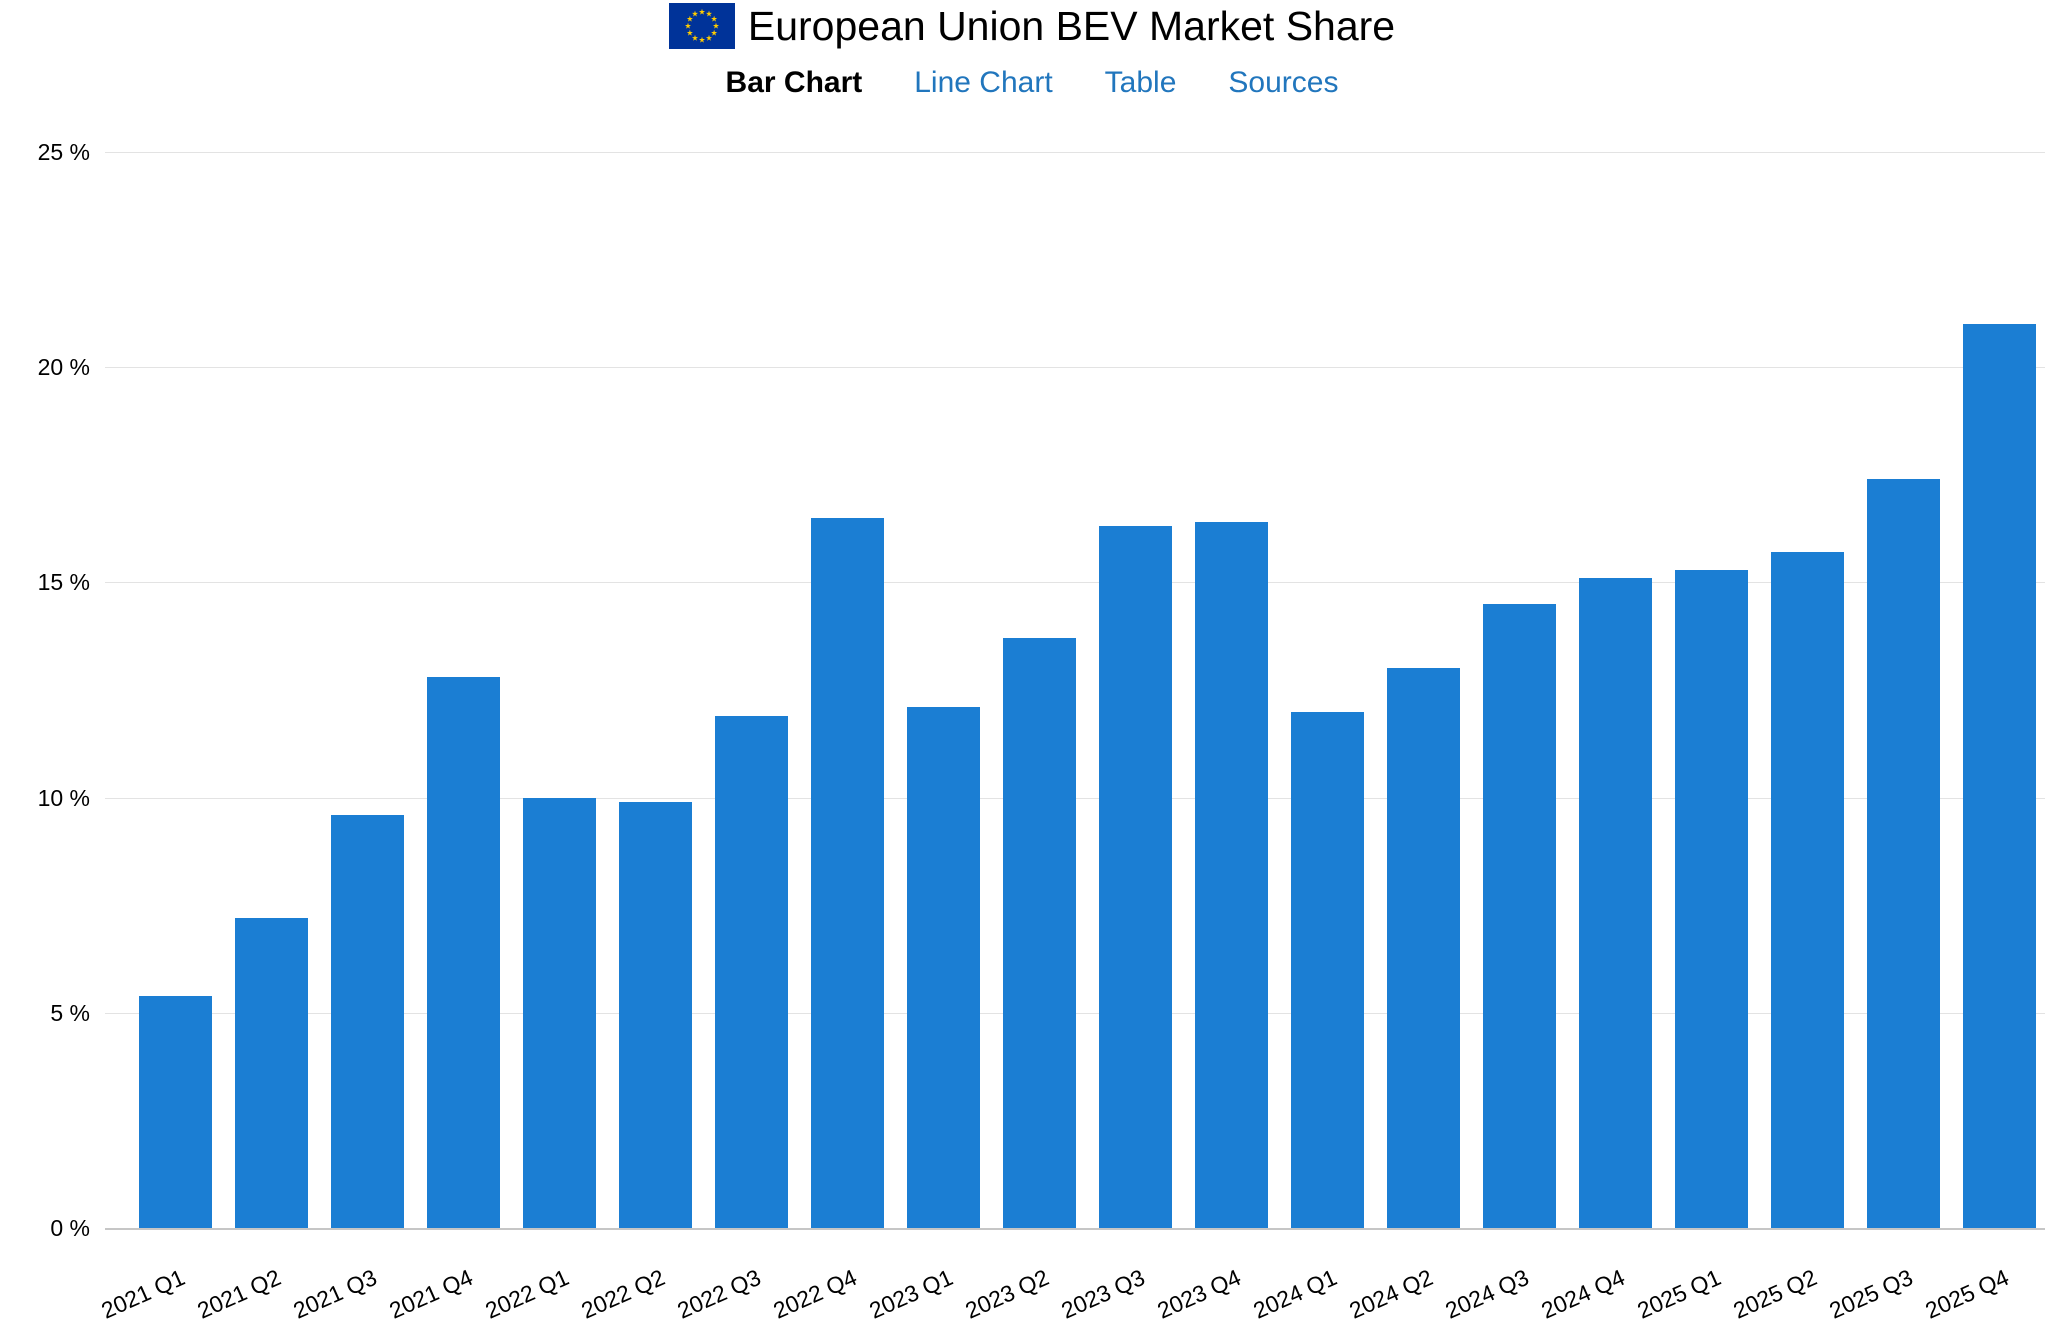  I want to click on x-axis-label: 2022 Q4, so click(814, 1294).